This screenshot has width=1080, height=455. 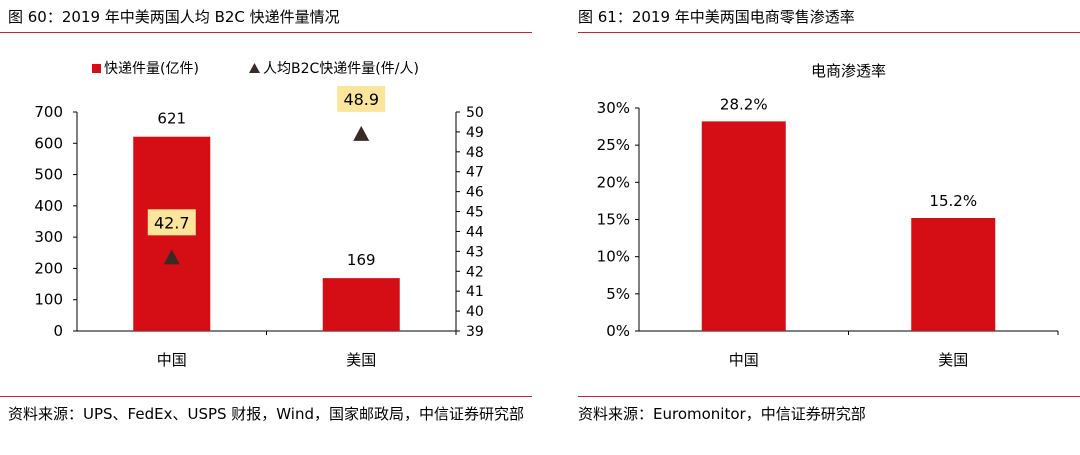 I want to click on left-y-tick-label: 400, so click(x=48, y=206).